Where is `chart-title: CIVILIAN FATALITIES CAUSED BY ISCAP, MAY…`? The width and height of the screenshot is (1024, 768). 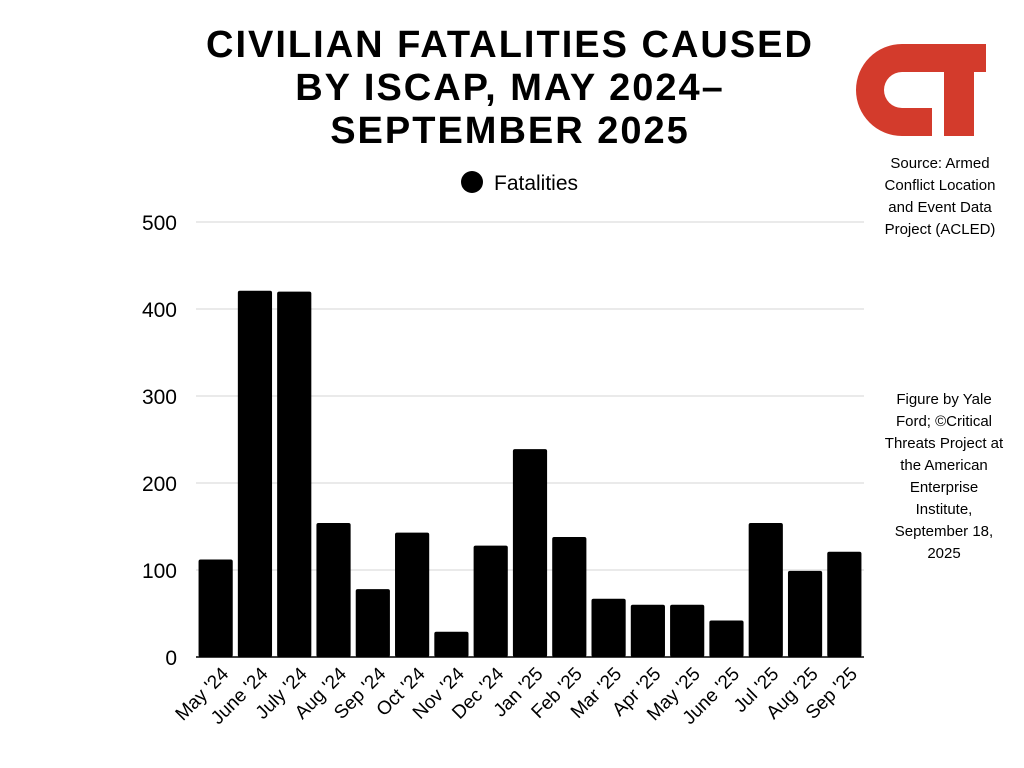 chart-title: CIVILIAN FATALITIES CAUSED BY ISCAP, MAY… is located at coordinates (510, 88).